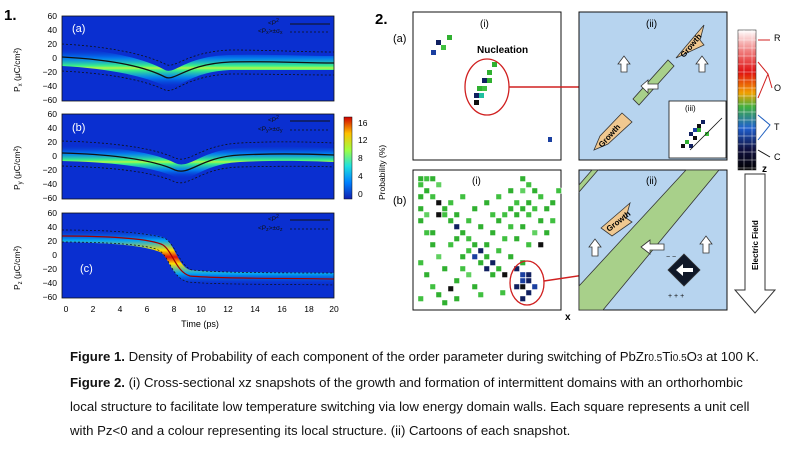  I want to click on row-label-a: (a), so click(399, 39).